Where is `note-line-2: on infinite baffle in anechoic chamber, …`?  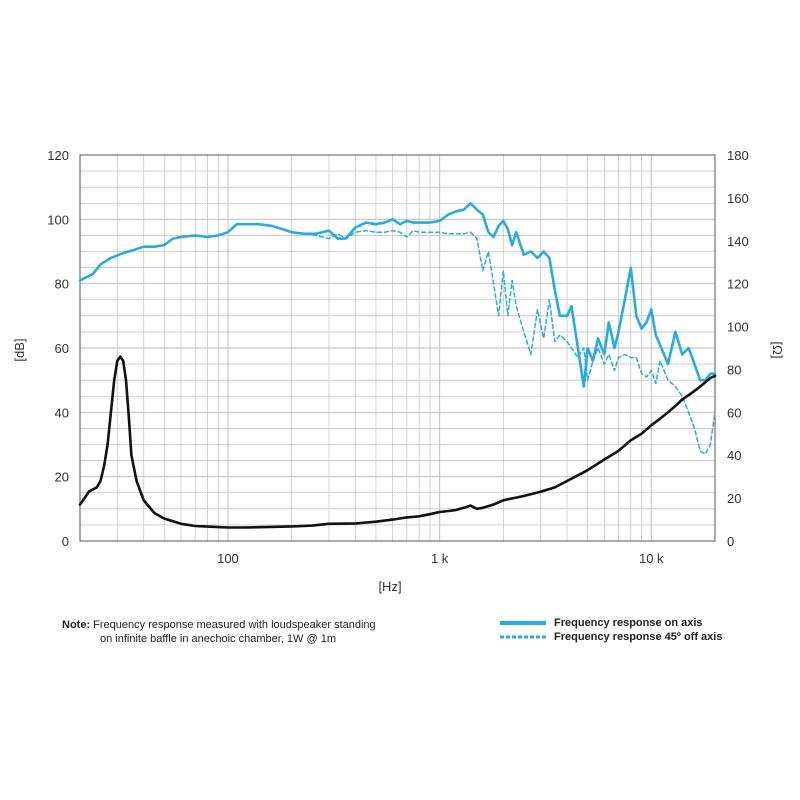 note-line-2: on infinite baffle in anechoic chamber, … is located at coordinates (218, 639).